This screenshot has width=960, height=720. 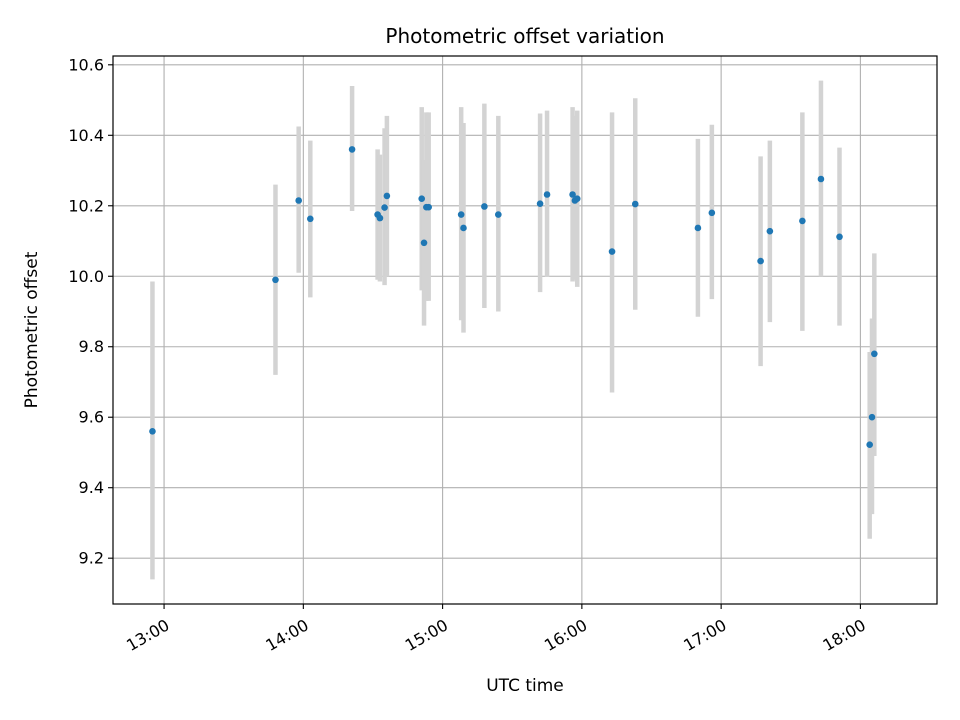 What do you see at coordinates (86, 205) in the screenshot?
I see `y-tick-label: 10.2` at bounding box center [86, 205].